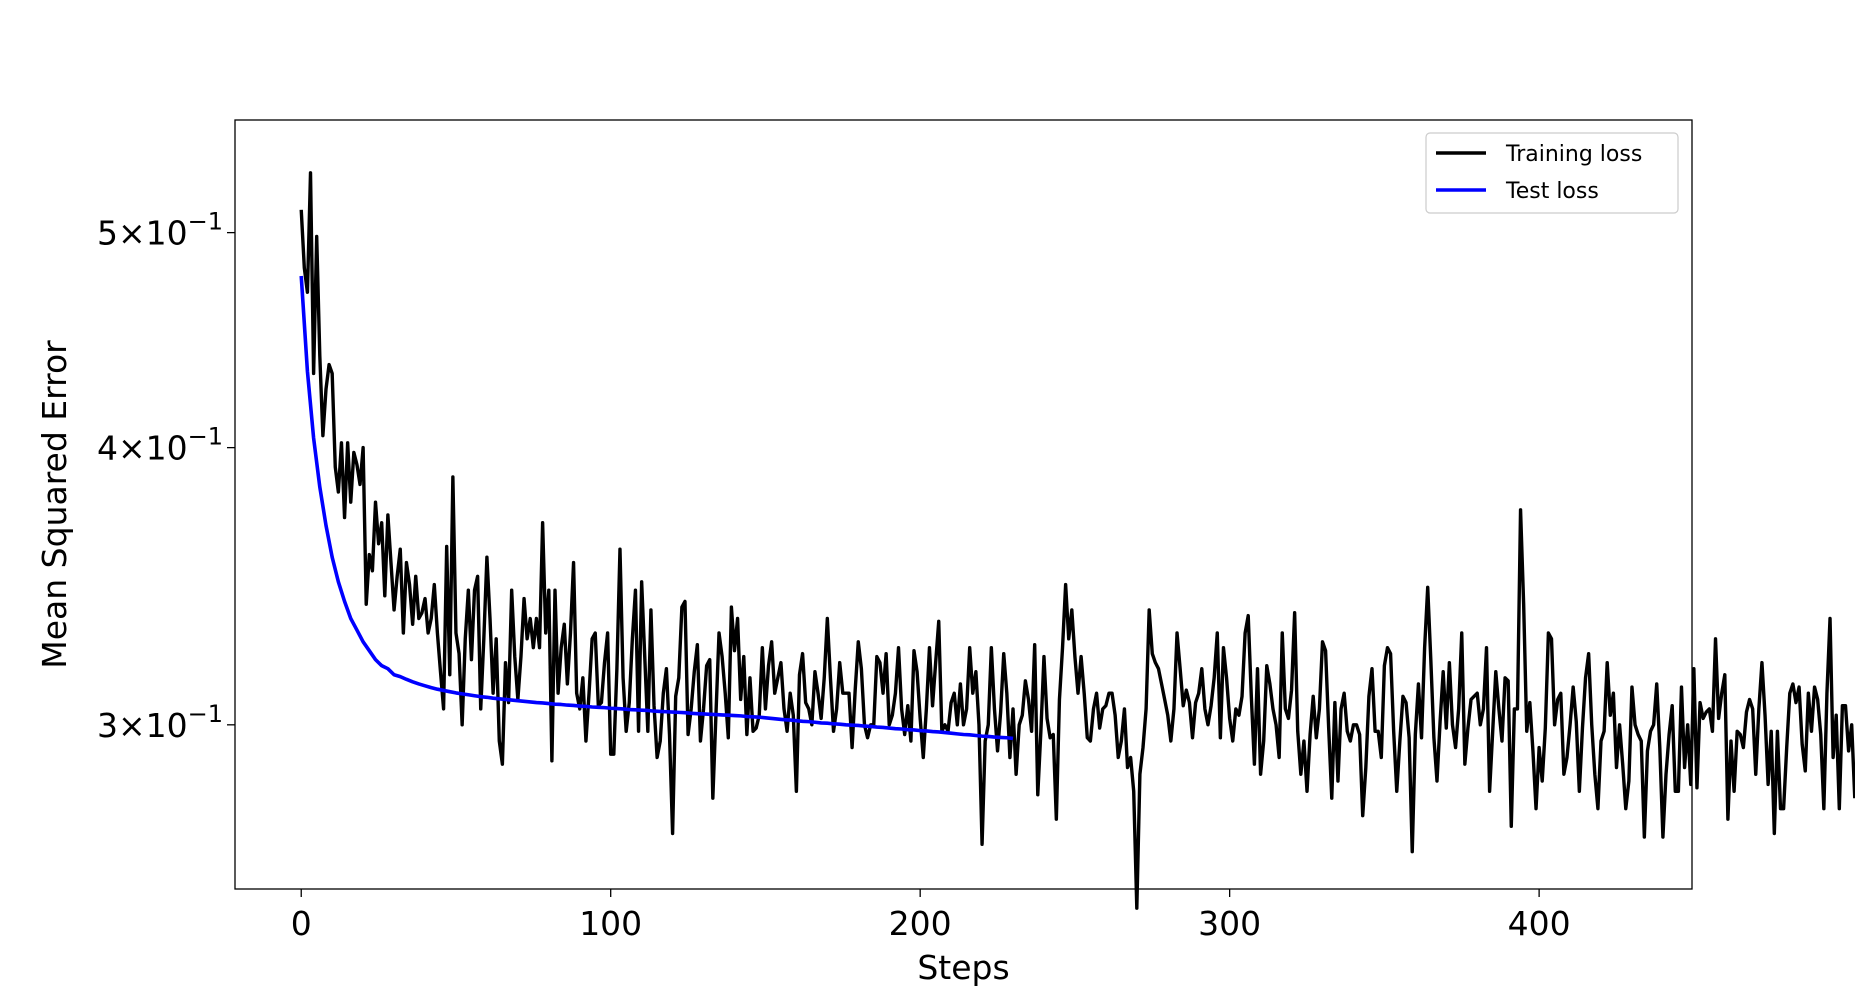  What do you see at coordinates (963, 967) in the screenshot?
I see `x-axis-label: Steps` at bounding box center [963, 967].